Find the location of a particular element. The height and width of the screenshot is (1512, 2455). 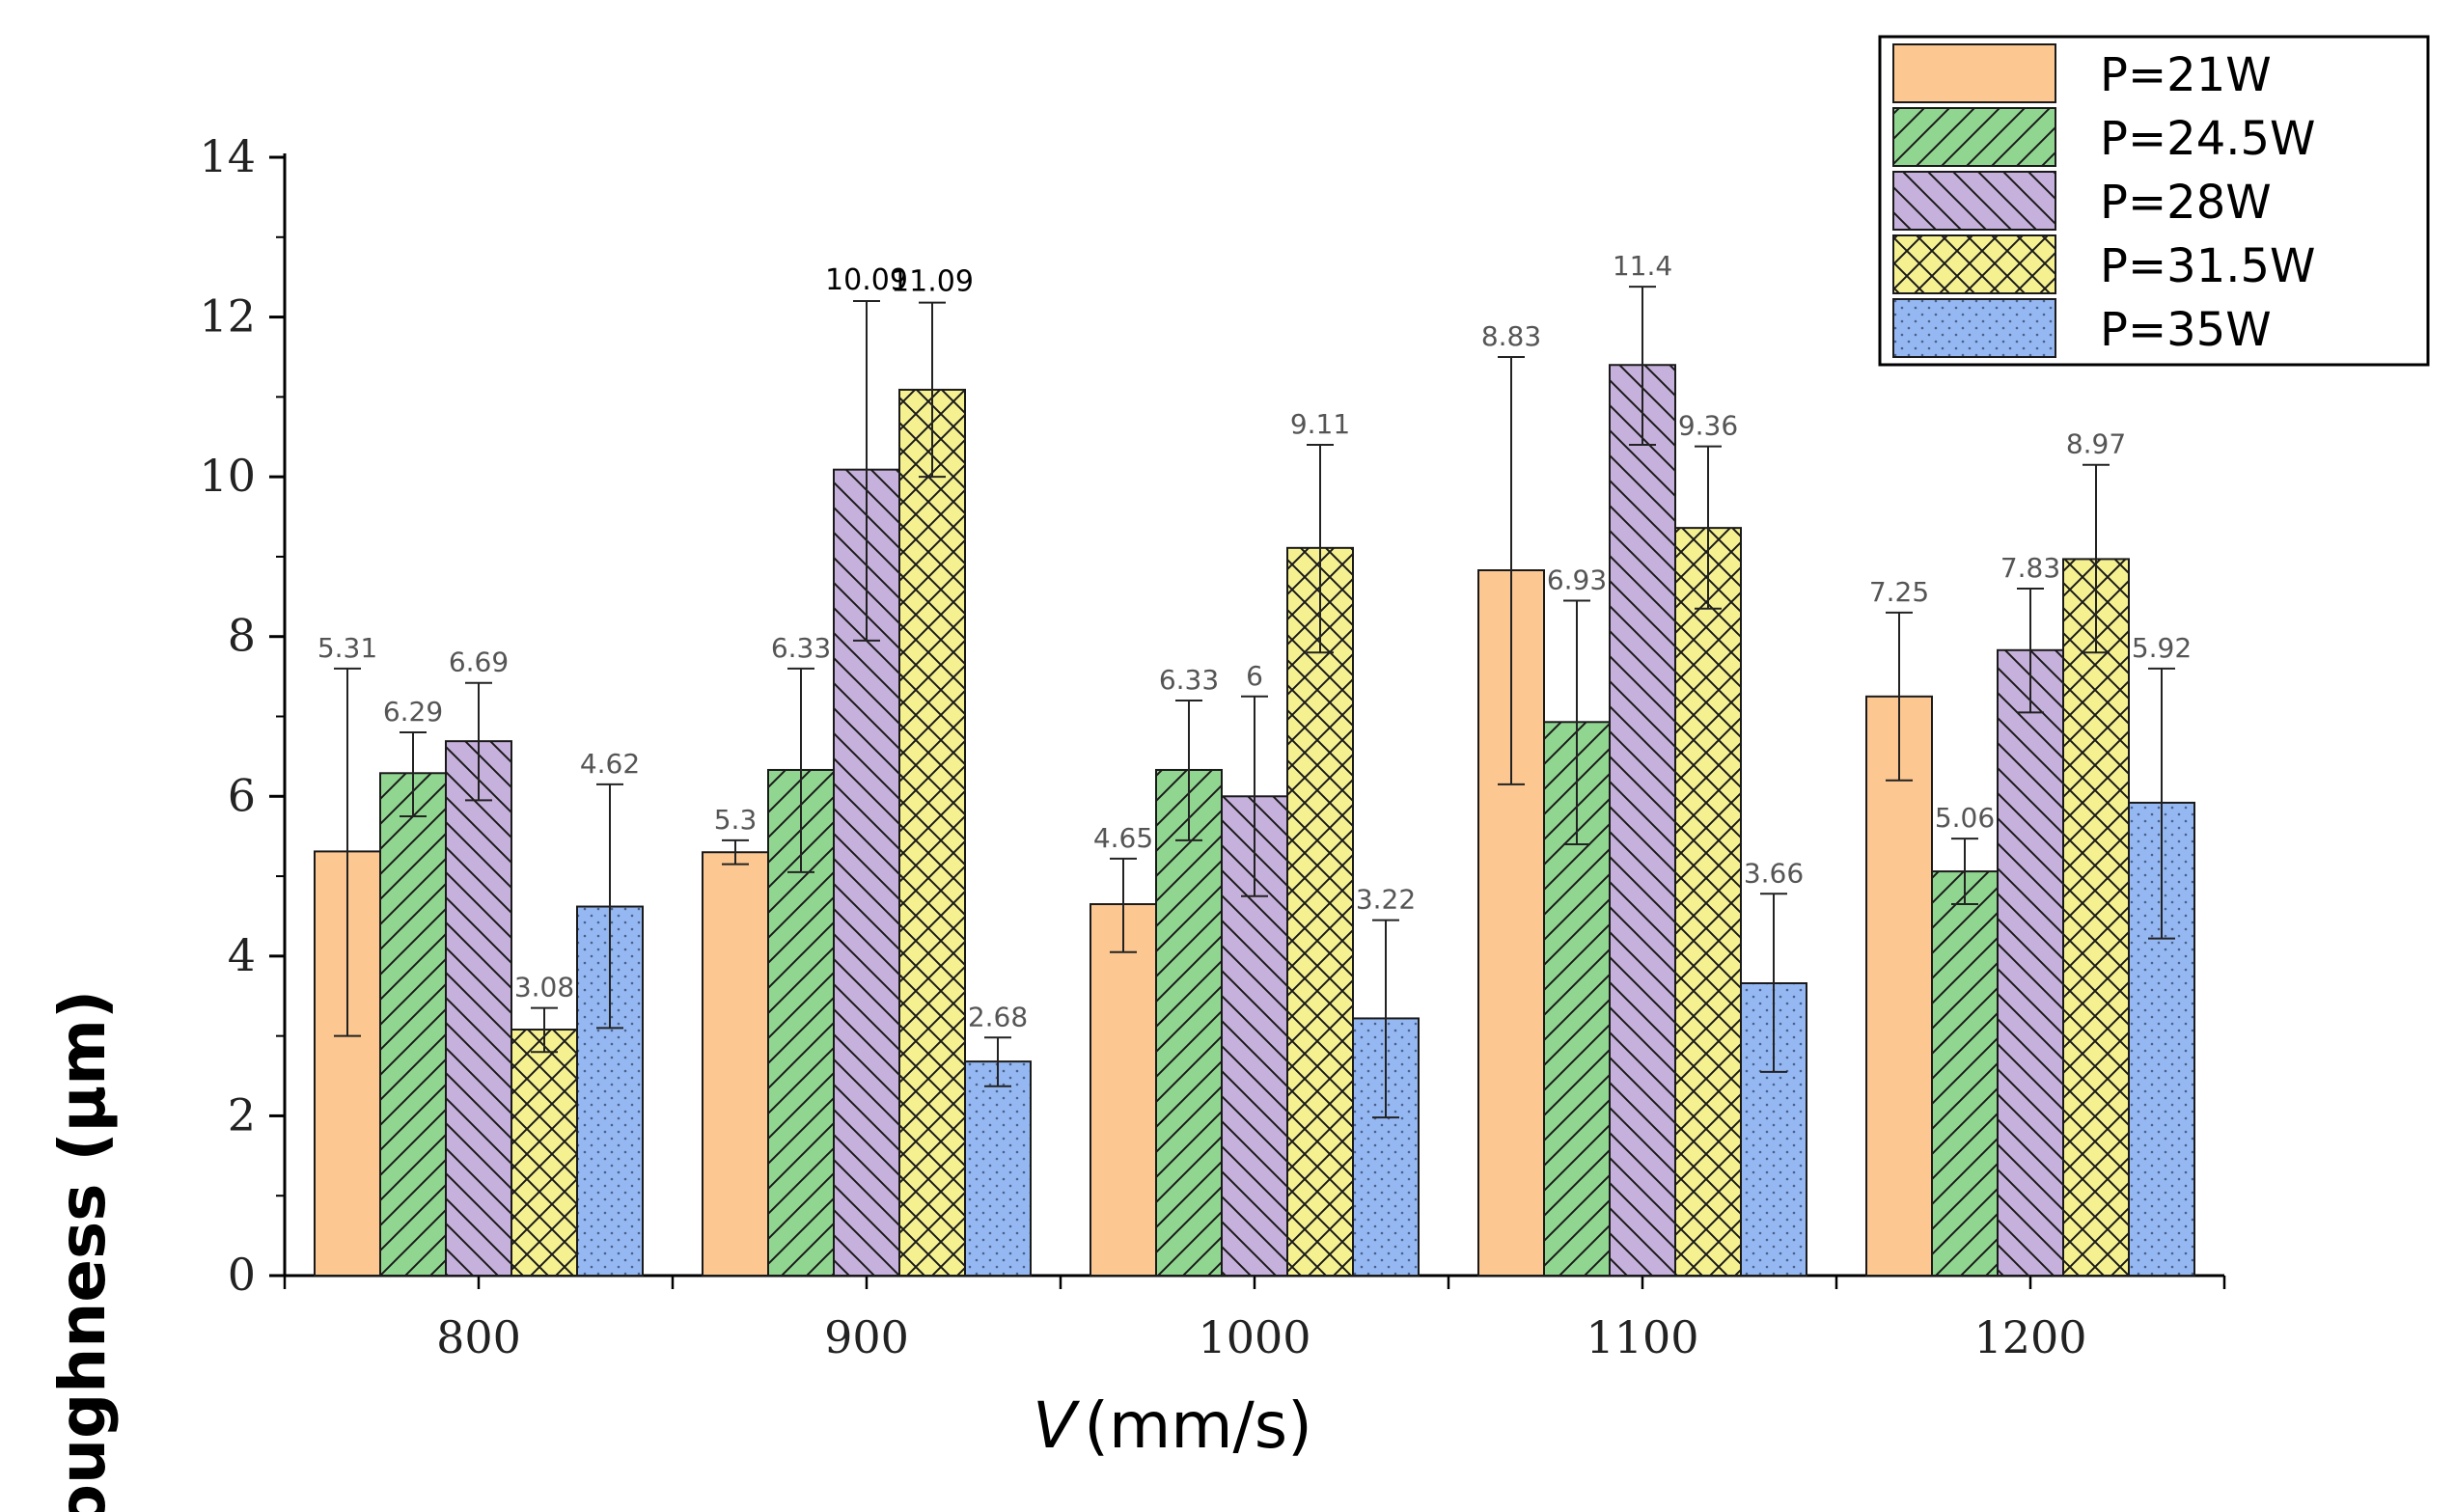

x-tick-label: 900 is located at coordinates (867, 1337).